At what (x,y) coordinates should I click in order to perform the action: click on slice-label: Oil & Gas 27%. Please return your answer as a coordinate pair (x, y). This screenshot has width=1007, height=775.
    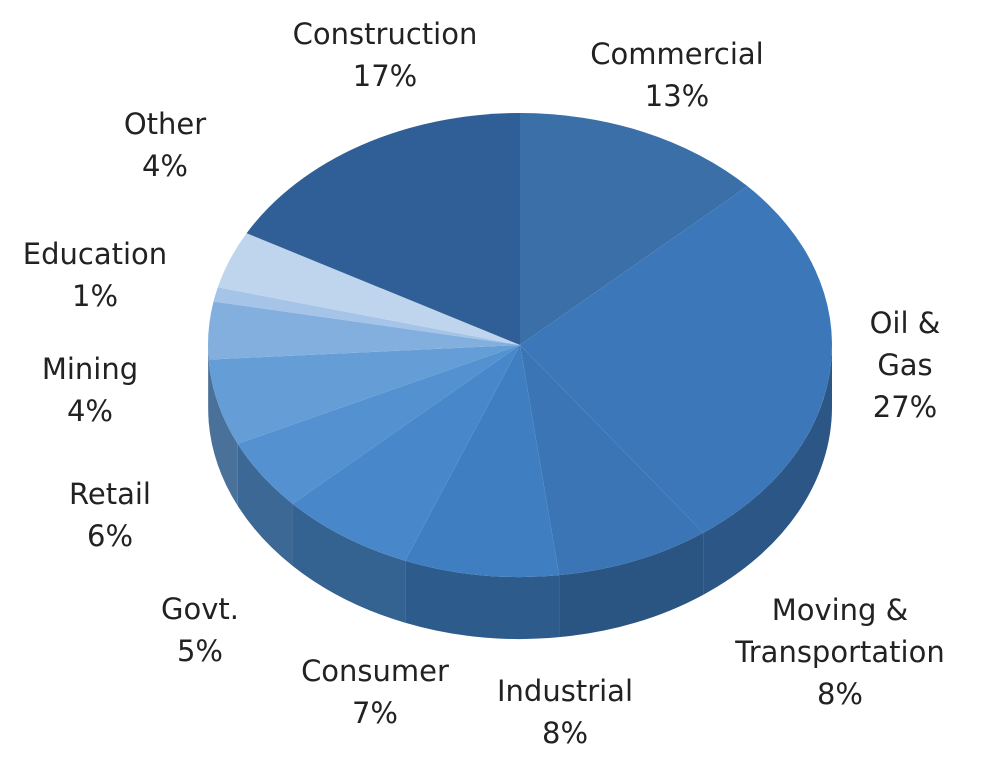
    Looking at the image, I should click on (905, 365).